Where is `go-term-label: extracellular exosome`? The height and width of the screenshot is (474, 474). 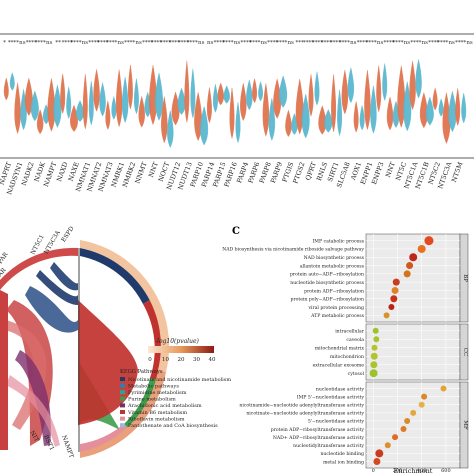 go-term-label: extracellular exosome is located at coordinates (339, 366).